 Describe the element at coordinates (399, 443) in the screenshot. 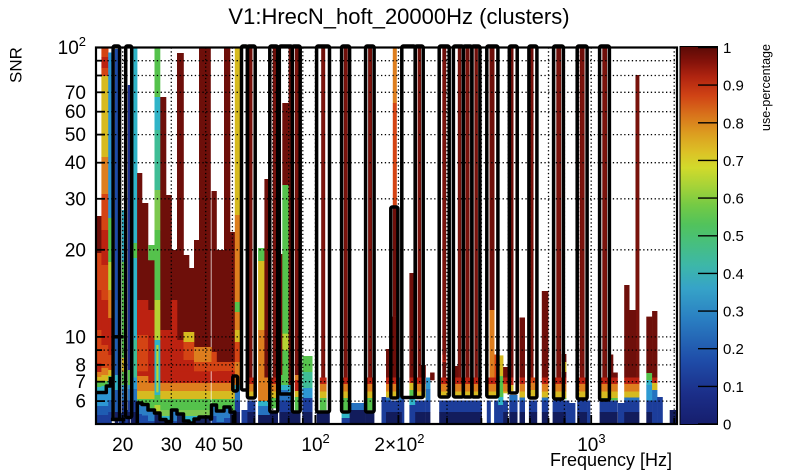

I see `svg-text: 2×10²` at that location.